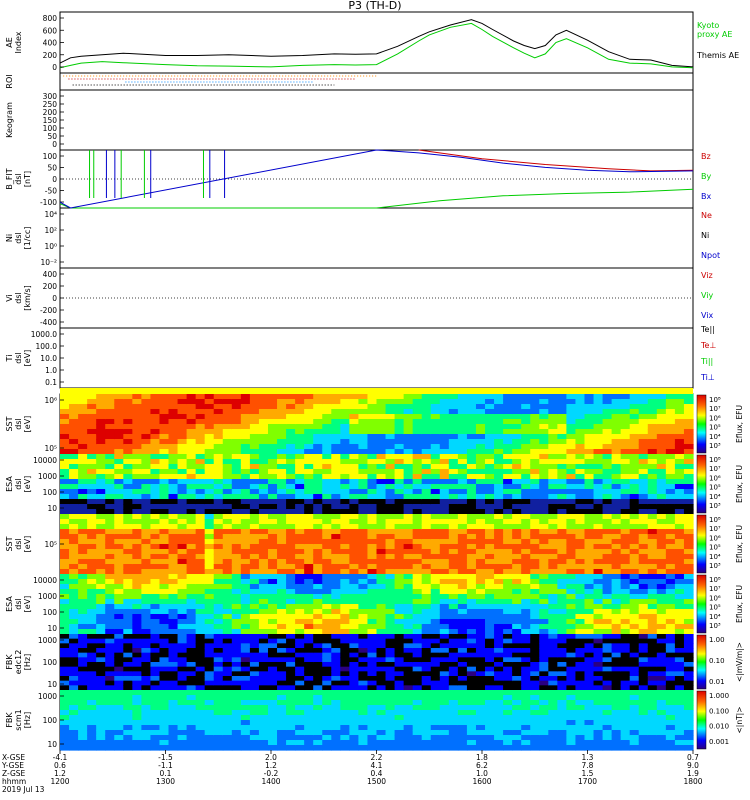  Describe the element at coordinates (715, 446) in the screenshot. I see `colorbar-label: 10³` at that location.